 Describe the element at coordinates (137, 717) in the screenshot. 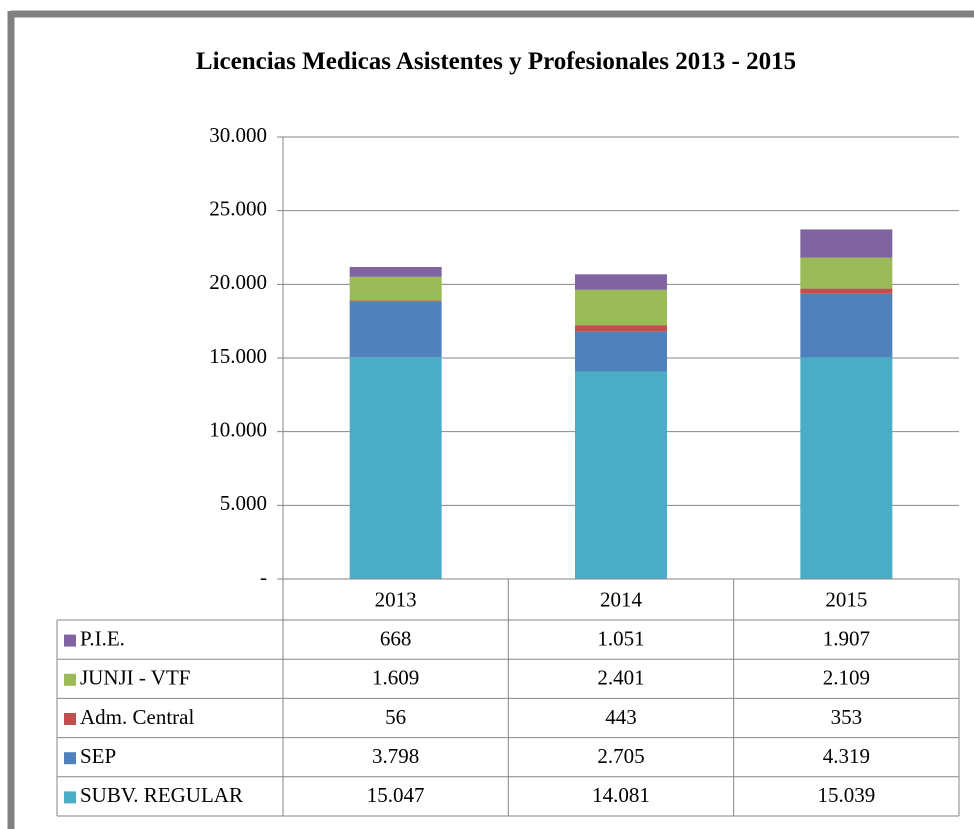

I see `legend-label: Adm. Central` at that location.